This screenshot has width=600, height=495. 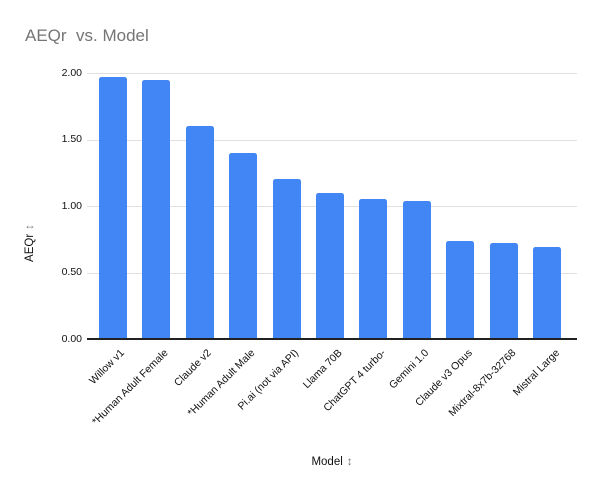 I want to click on bar-human-adult-male, so click(x=243, y=245).